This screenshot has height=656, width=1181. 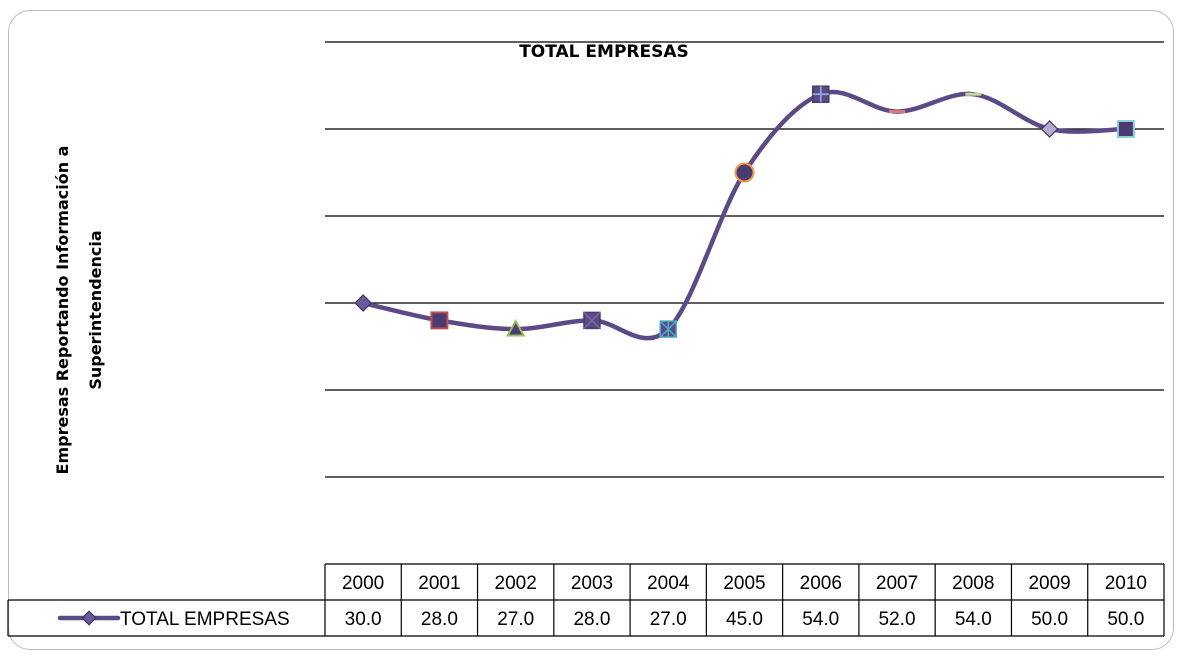 What do you see at coordinates (973, 583) in the screenshot?
I see `x-tick-label: 2008` at bounding box center [973, 583].